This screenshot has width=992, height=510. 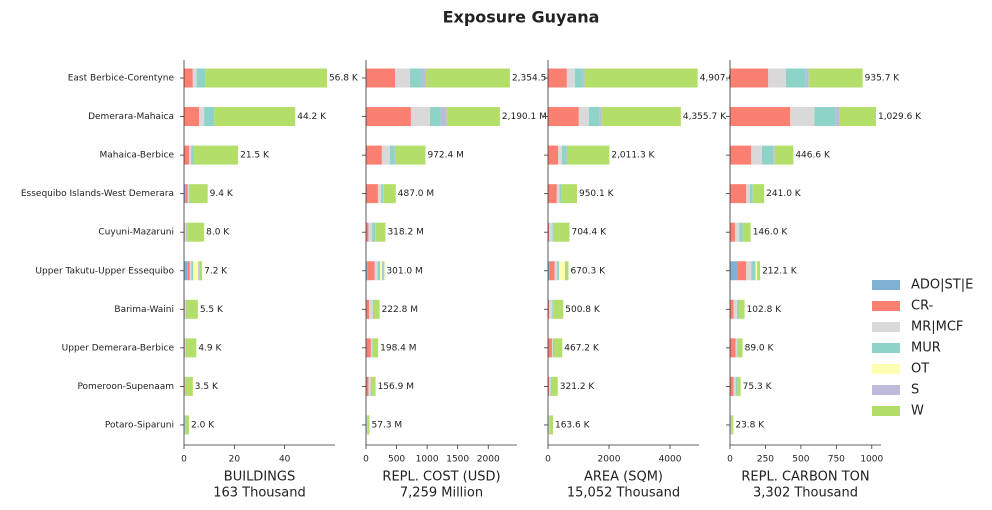 What do you see at coordinates (210, 348) in the screenshot?
I see `total-label: 4.9 K` at bounding box center [210, 348].